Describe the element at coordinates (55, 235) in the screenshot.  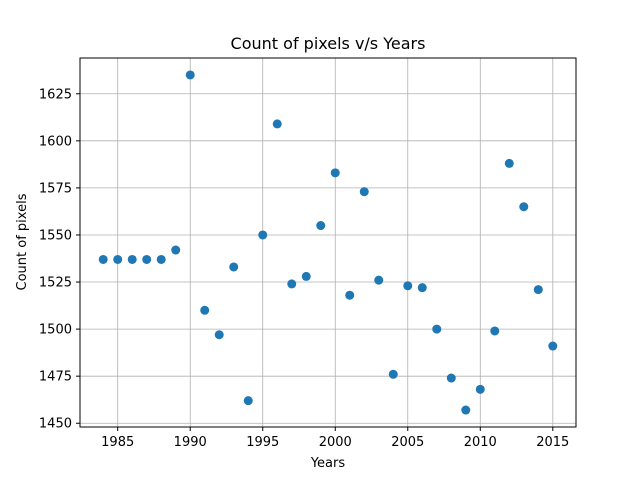
I see `y-tick-label: 1550` at that location.